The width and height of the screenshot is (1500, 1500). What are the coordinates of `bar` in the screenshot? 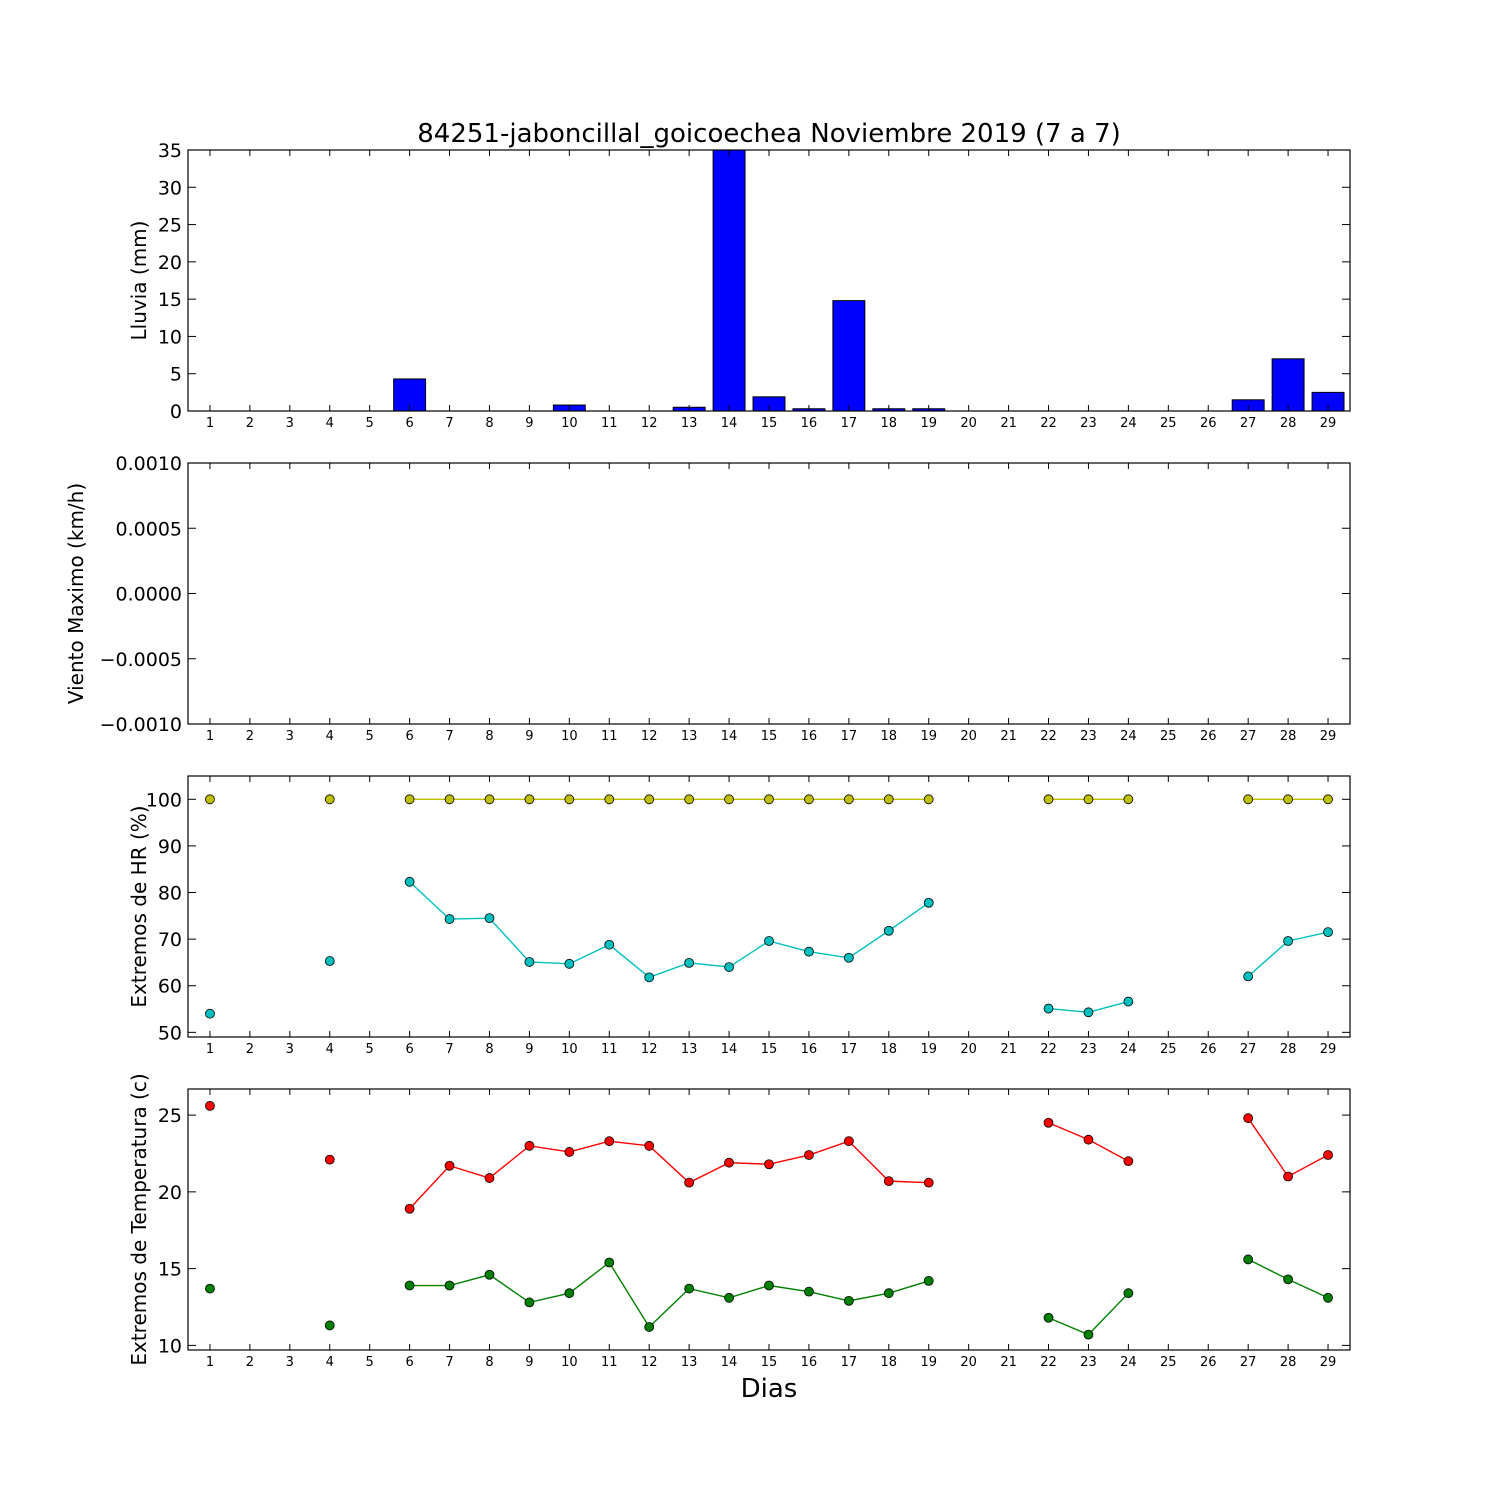 It's located at (849, 356).